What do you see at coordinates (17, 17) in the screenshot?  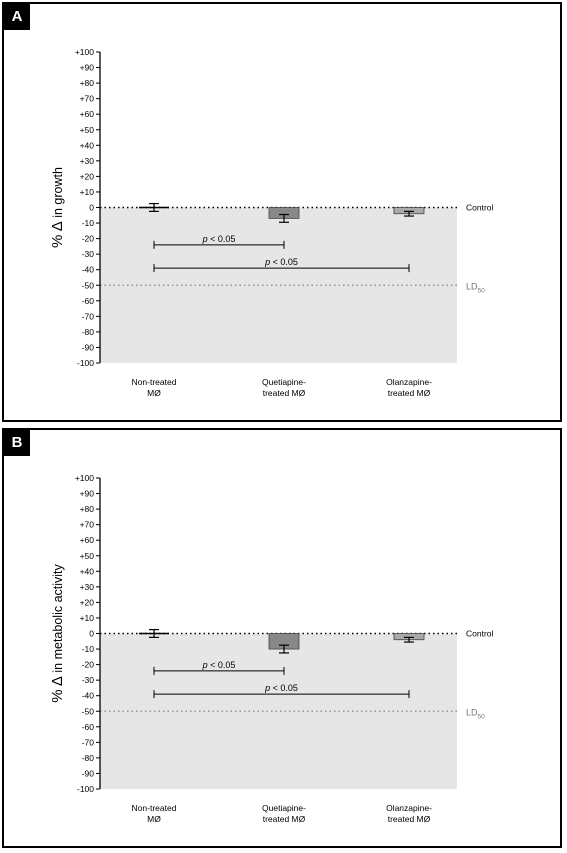 I see `panel-label-a: A` at bounding box center [17, 17].